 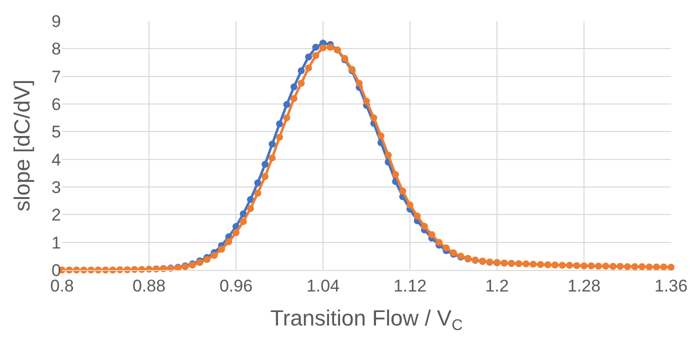 What do you see at coordinates (56, 215) in the screenshot?
I see `y-tick-label: 2` at bounding box center [56, 215].